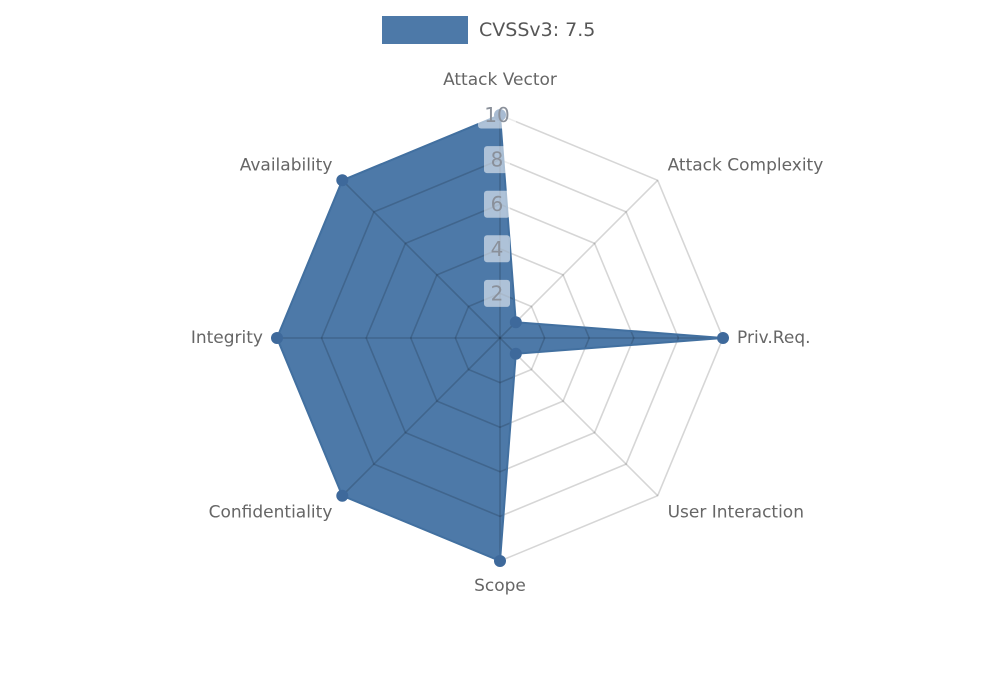 The image size is (1000, 700). I want to click on legend-label: CVSSv3: 7.5, so click(537, 30).